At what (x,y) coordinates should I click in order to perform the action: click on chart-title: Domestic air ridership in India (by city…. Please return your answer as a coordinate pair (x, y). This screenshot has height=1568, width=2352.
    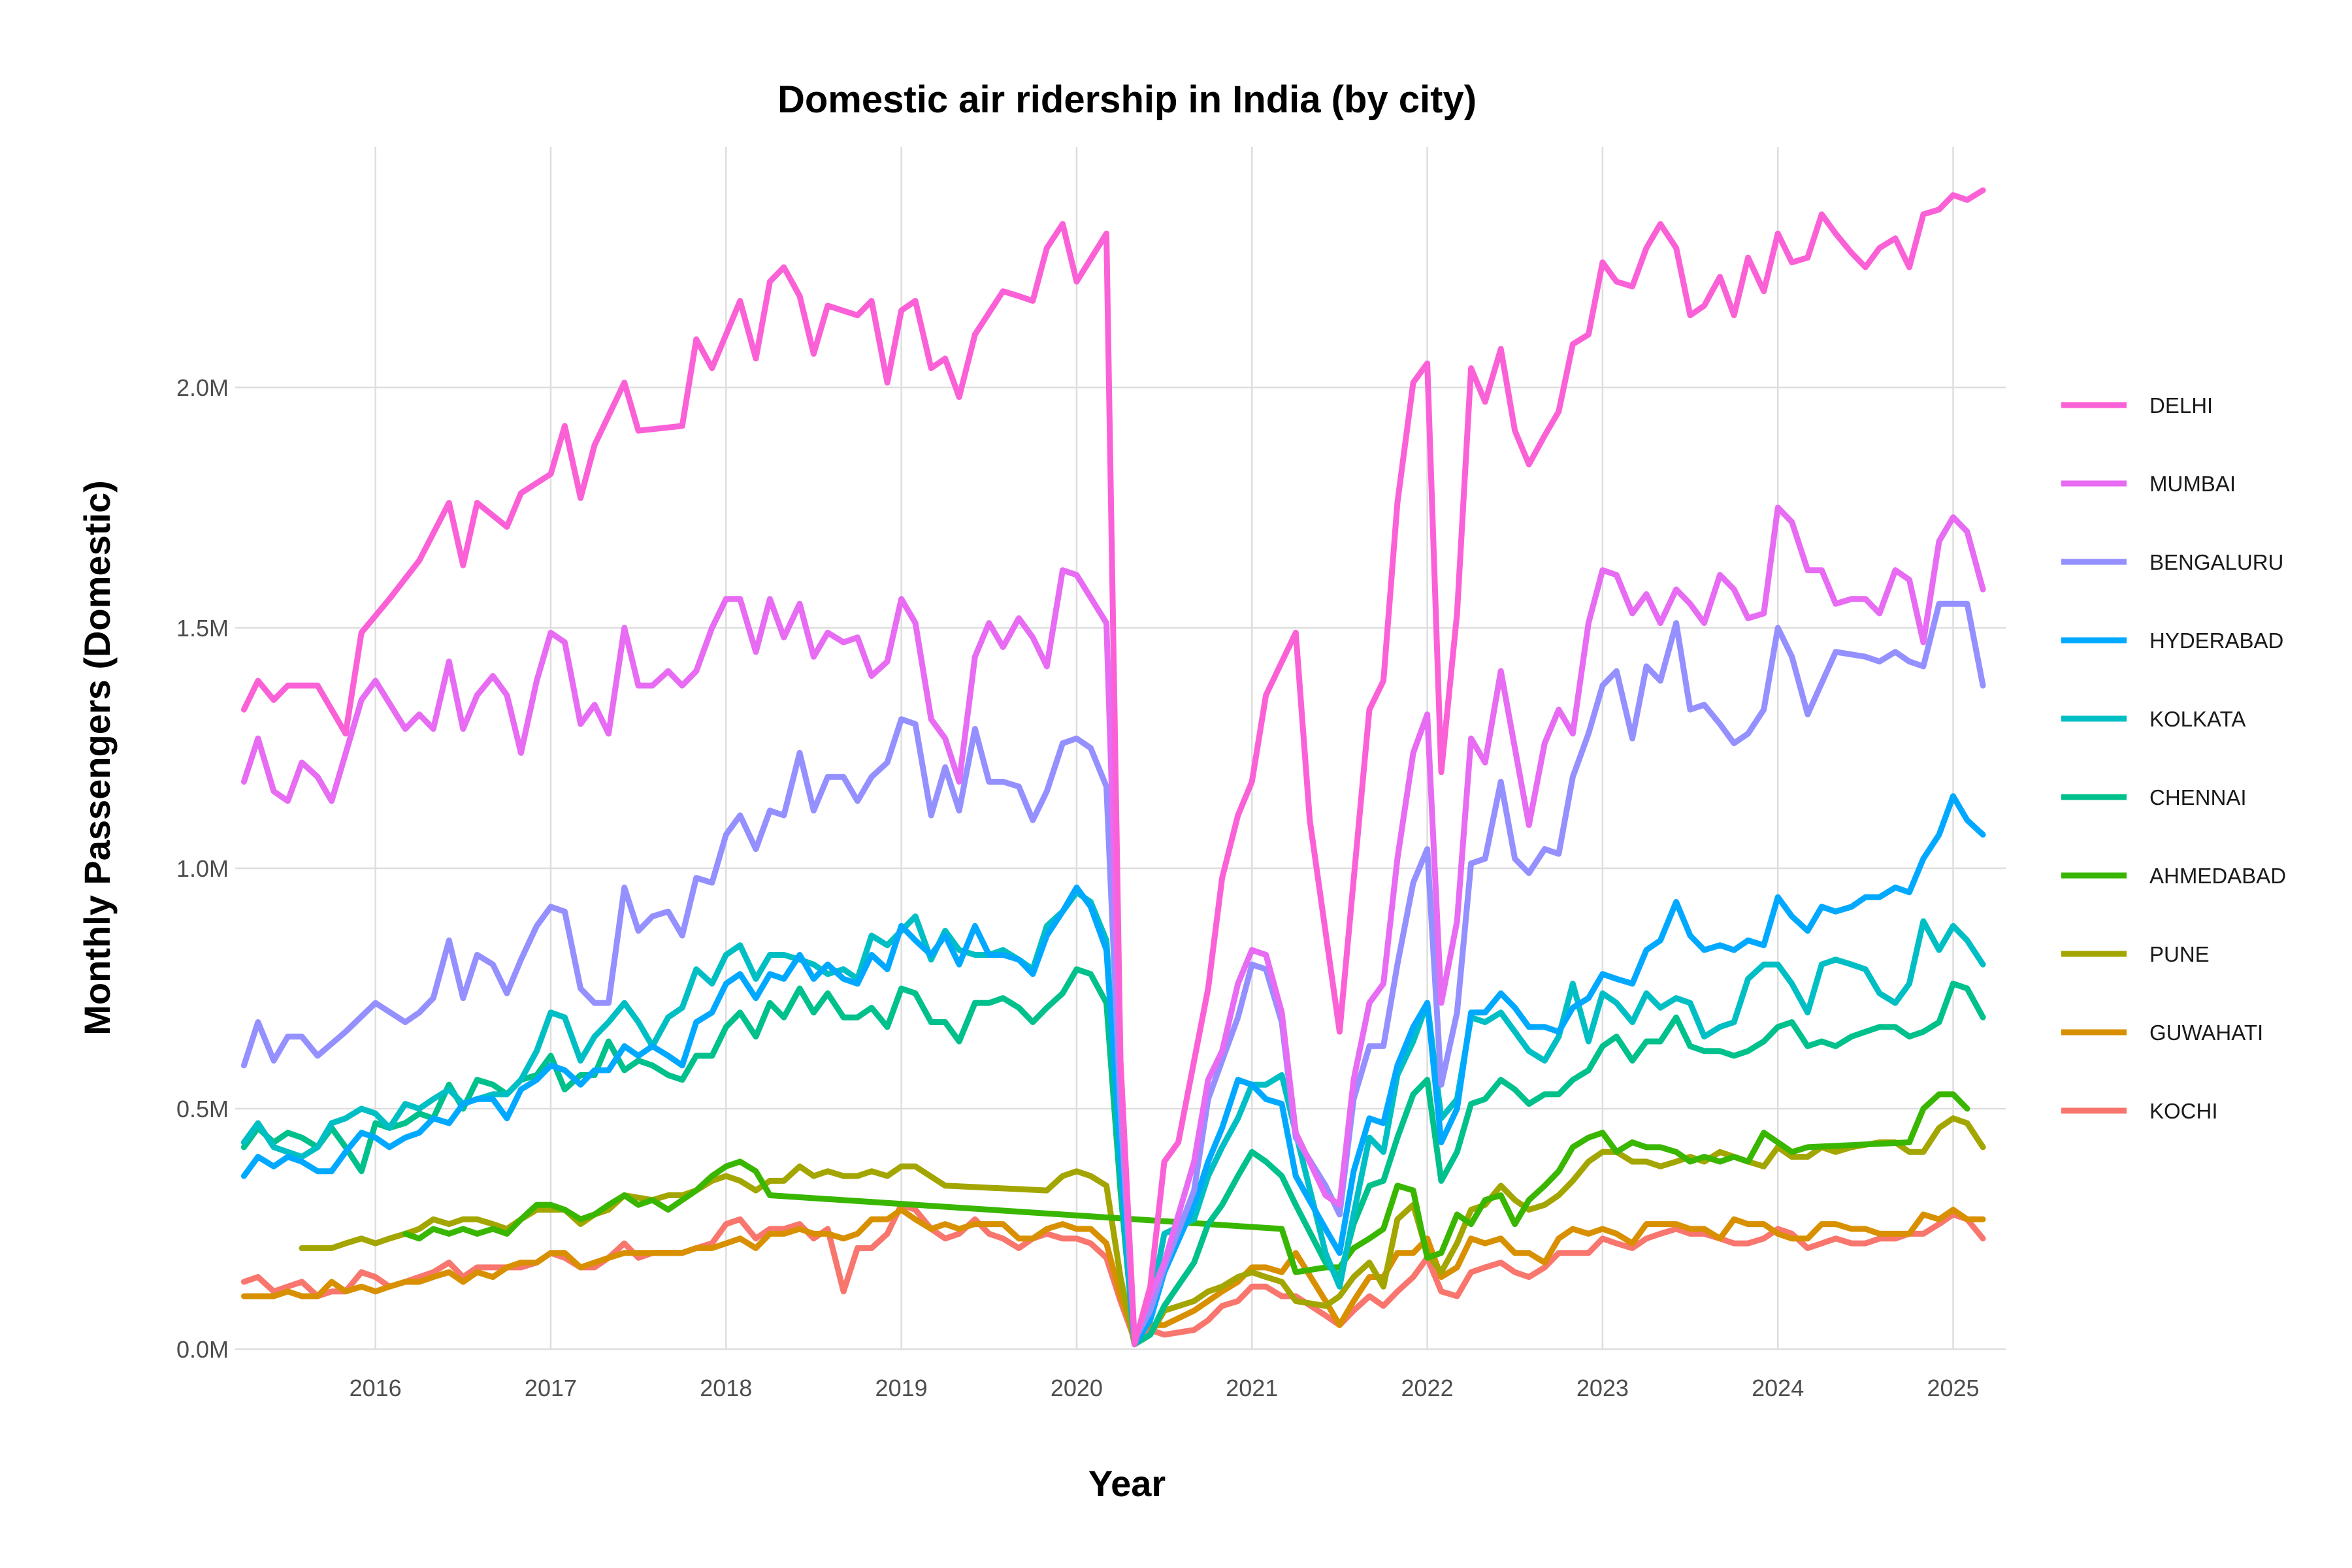
    Looking at the image, I should click on (1127, 99).